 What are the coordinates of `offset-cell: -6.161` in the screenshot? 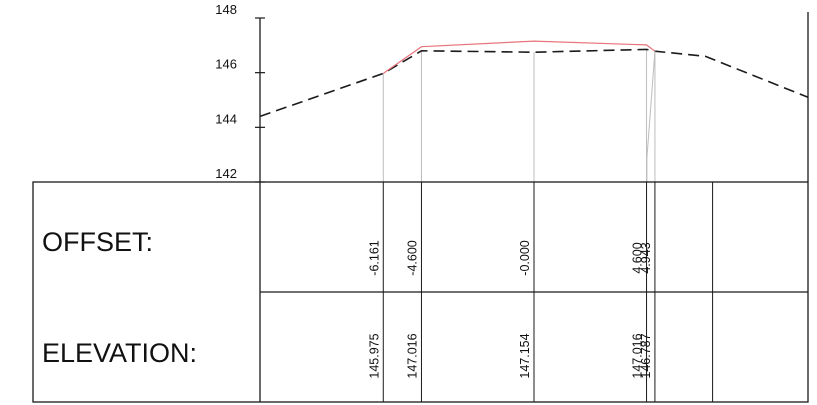 It's located at (374, 257).